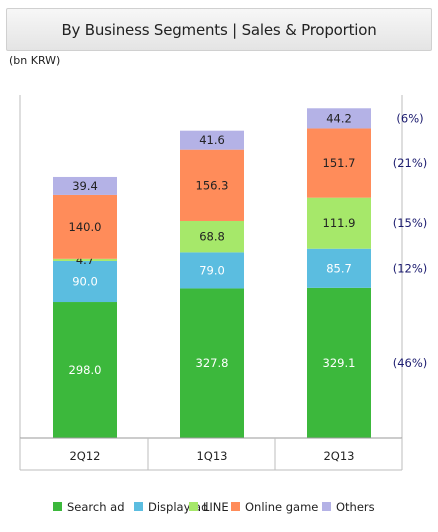 This screenshot has height=532, width=438. I want to click on bar-segment-line-2q12, so click(85, 259).